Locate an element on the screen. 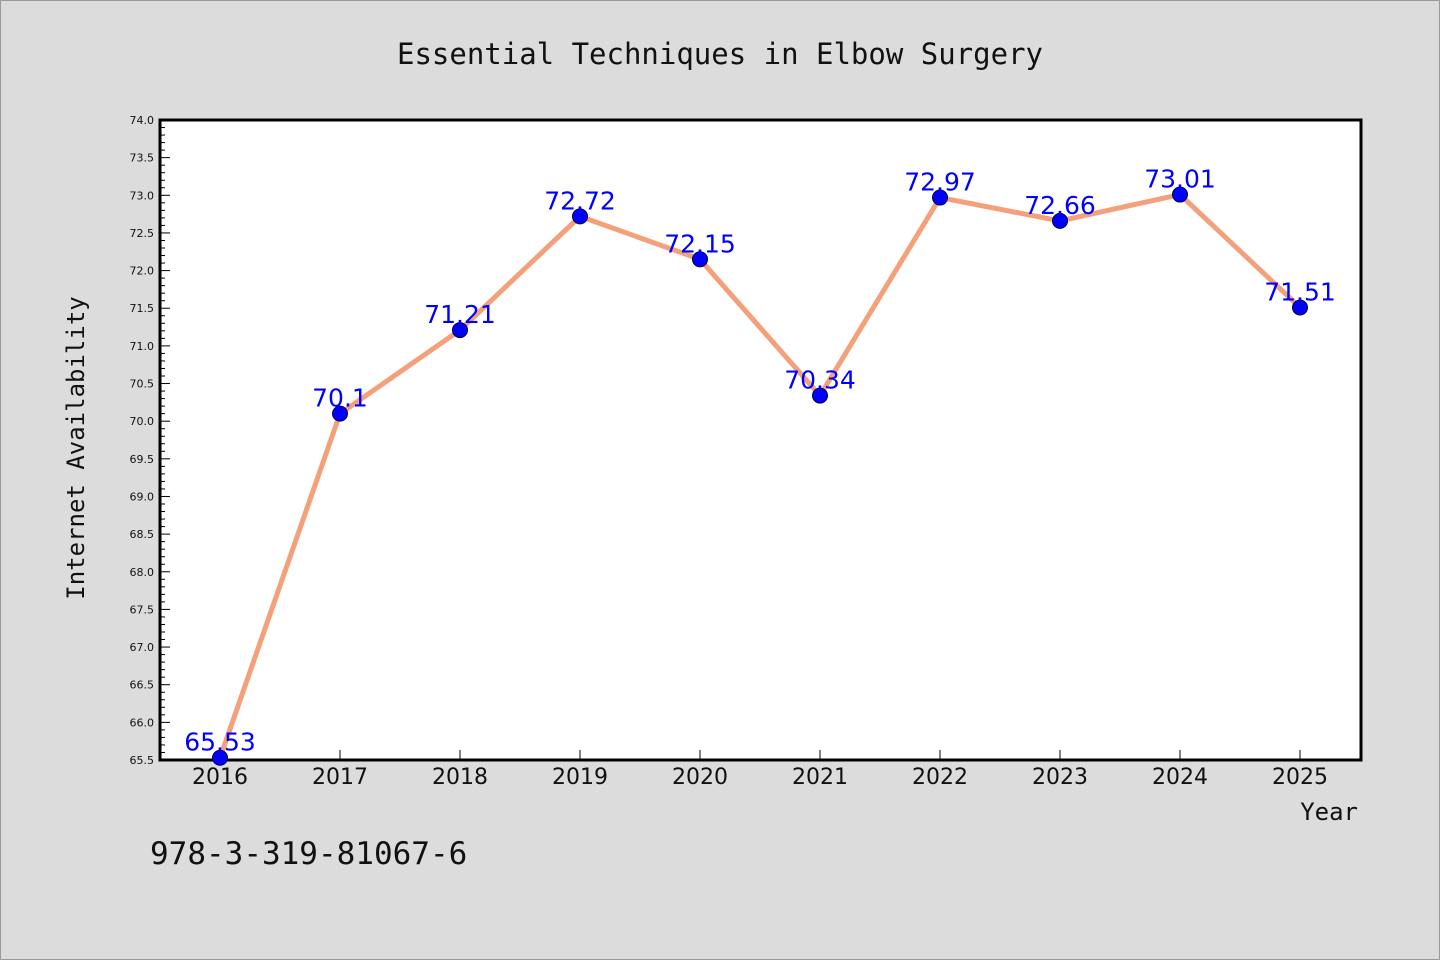  y-tick-label: 72.0 is located at coordinates (142, 271).